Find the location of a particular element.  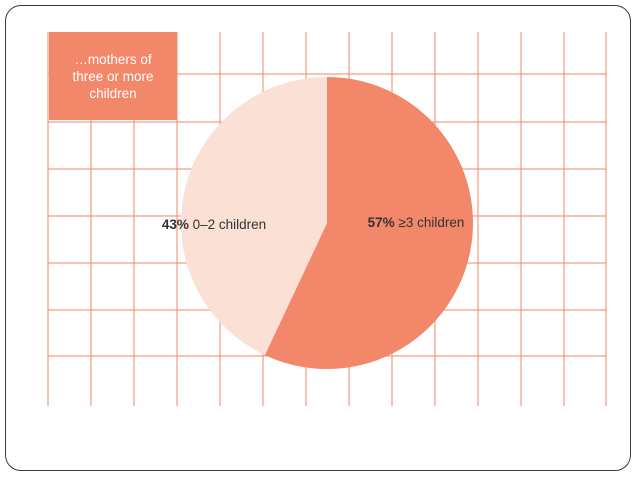

slice-category: 0–2 children is located at coordinates (227, 224).